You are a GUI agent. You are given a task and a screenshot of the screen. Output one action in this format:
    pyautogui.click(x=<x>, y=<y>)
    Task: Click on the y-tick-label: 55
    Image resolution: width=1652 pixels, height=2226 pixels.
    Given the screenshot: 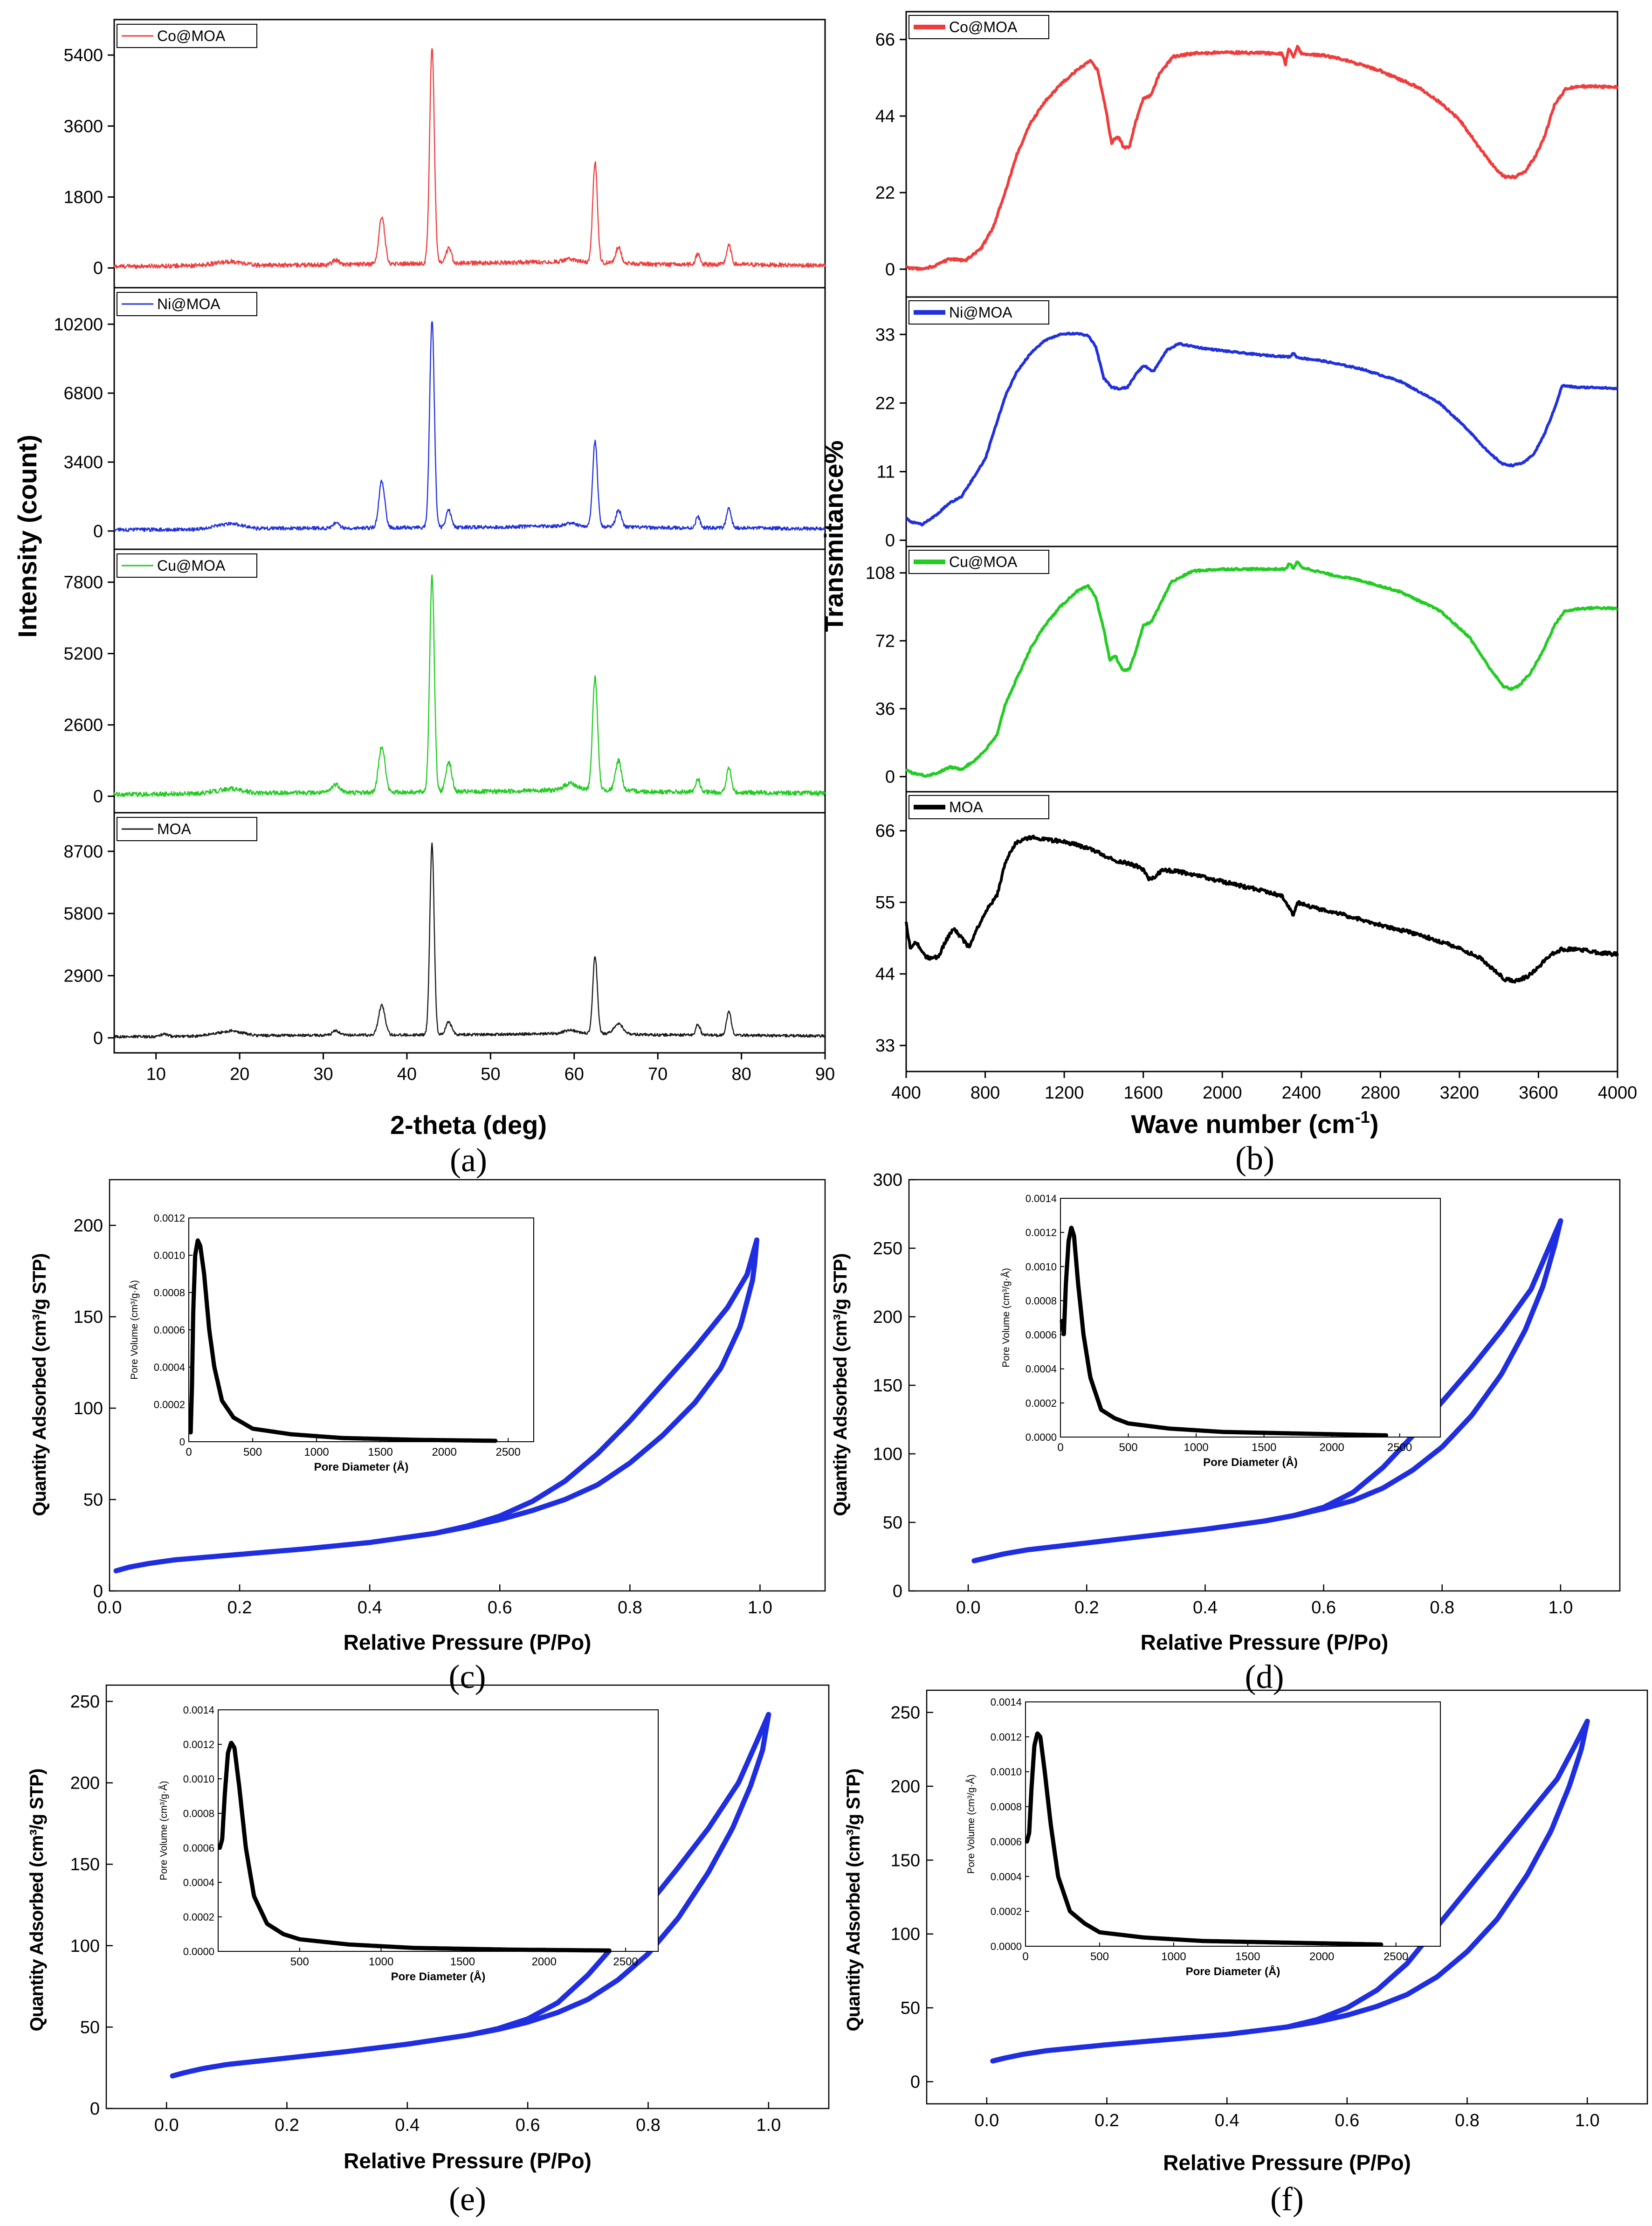 What is the action you would take?
    pyautogui.click(x=885, y=903)
    